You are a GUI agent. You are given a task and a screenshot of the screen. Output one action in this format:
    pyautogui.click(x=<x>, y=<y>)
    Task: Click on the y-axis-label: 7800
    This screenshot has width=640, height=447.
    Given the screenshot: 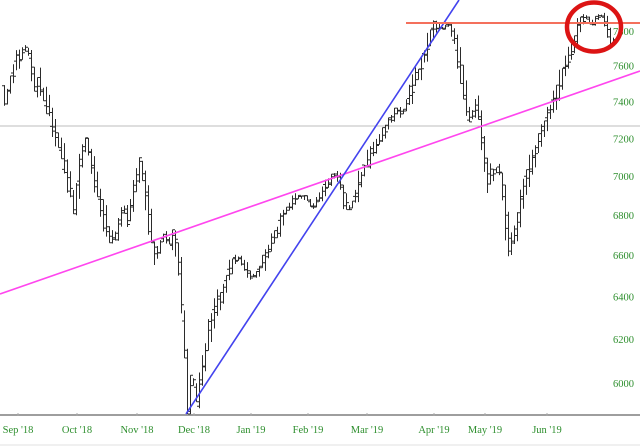 What is the action you would take?
    pyautogui.click(x=623, y=32)
    